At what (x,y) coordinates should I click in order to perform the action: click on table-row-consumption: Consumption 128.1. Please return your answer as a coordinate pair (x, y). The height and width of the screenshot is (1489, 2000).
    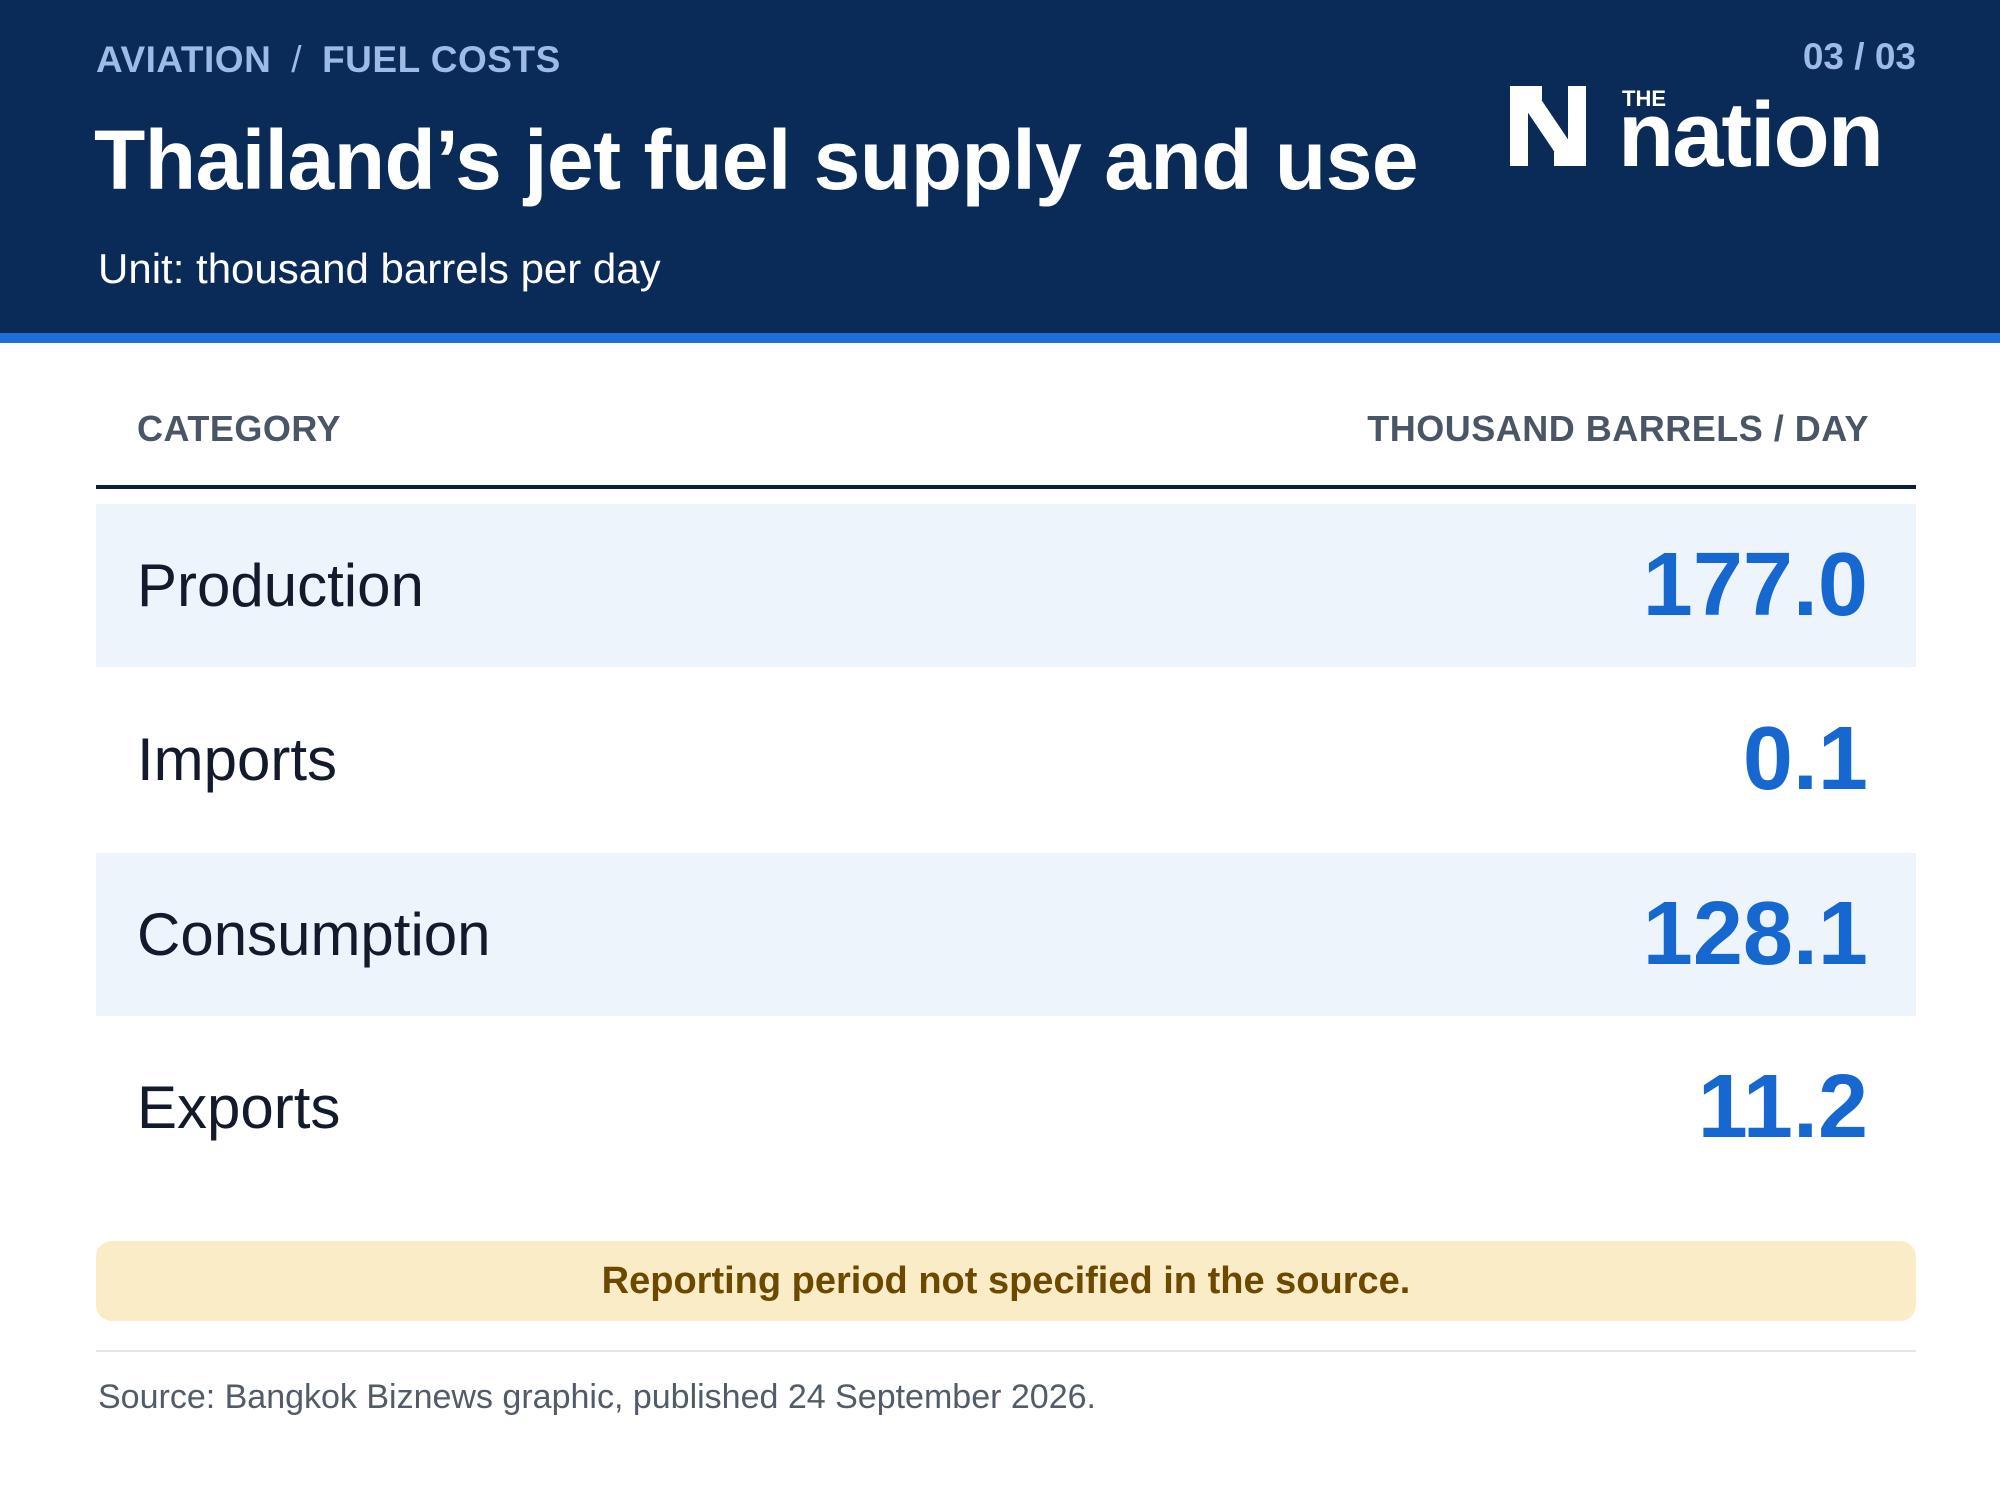
    Looking at the image, I should click on (1006, 934).